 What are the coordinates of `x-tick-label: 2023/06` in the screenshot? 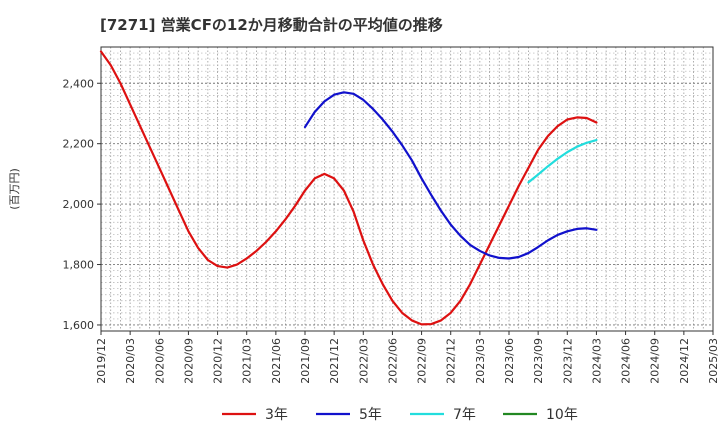 It's located at (509, 361).